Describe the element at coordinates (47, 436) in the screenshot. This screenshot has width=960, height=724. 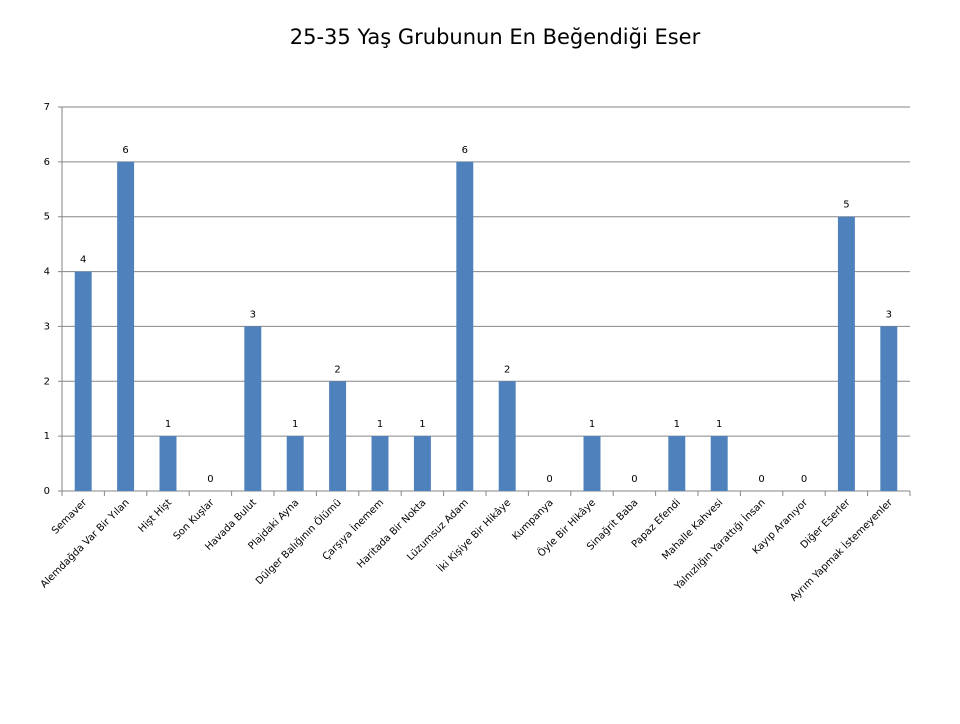
I see `y-tick-label: 1` at that location.